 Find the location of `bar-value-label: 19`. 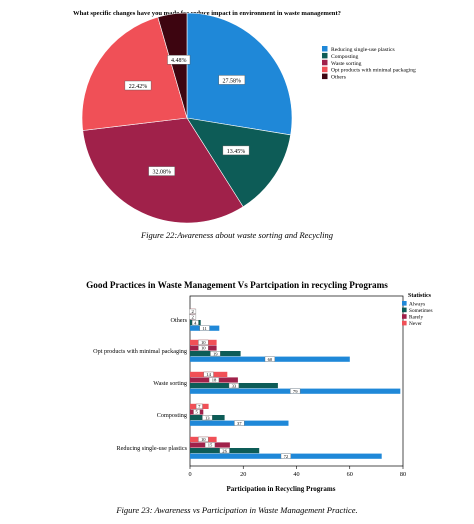

bar-value-label: 19 is located at coordinates (215, 353).